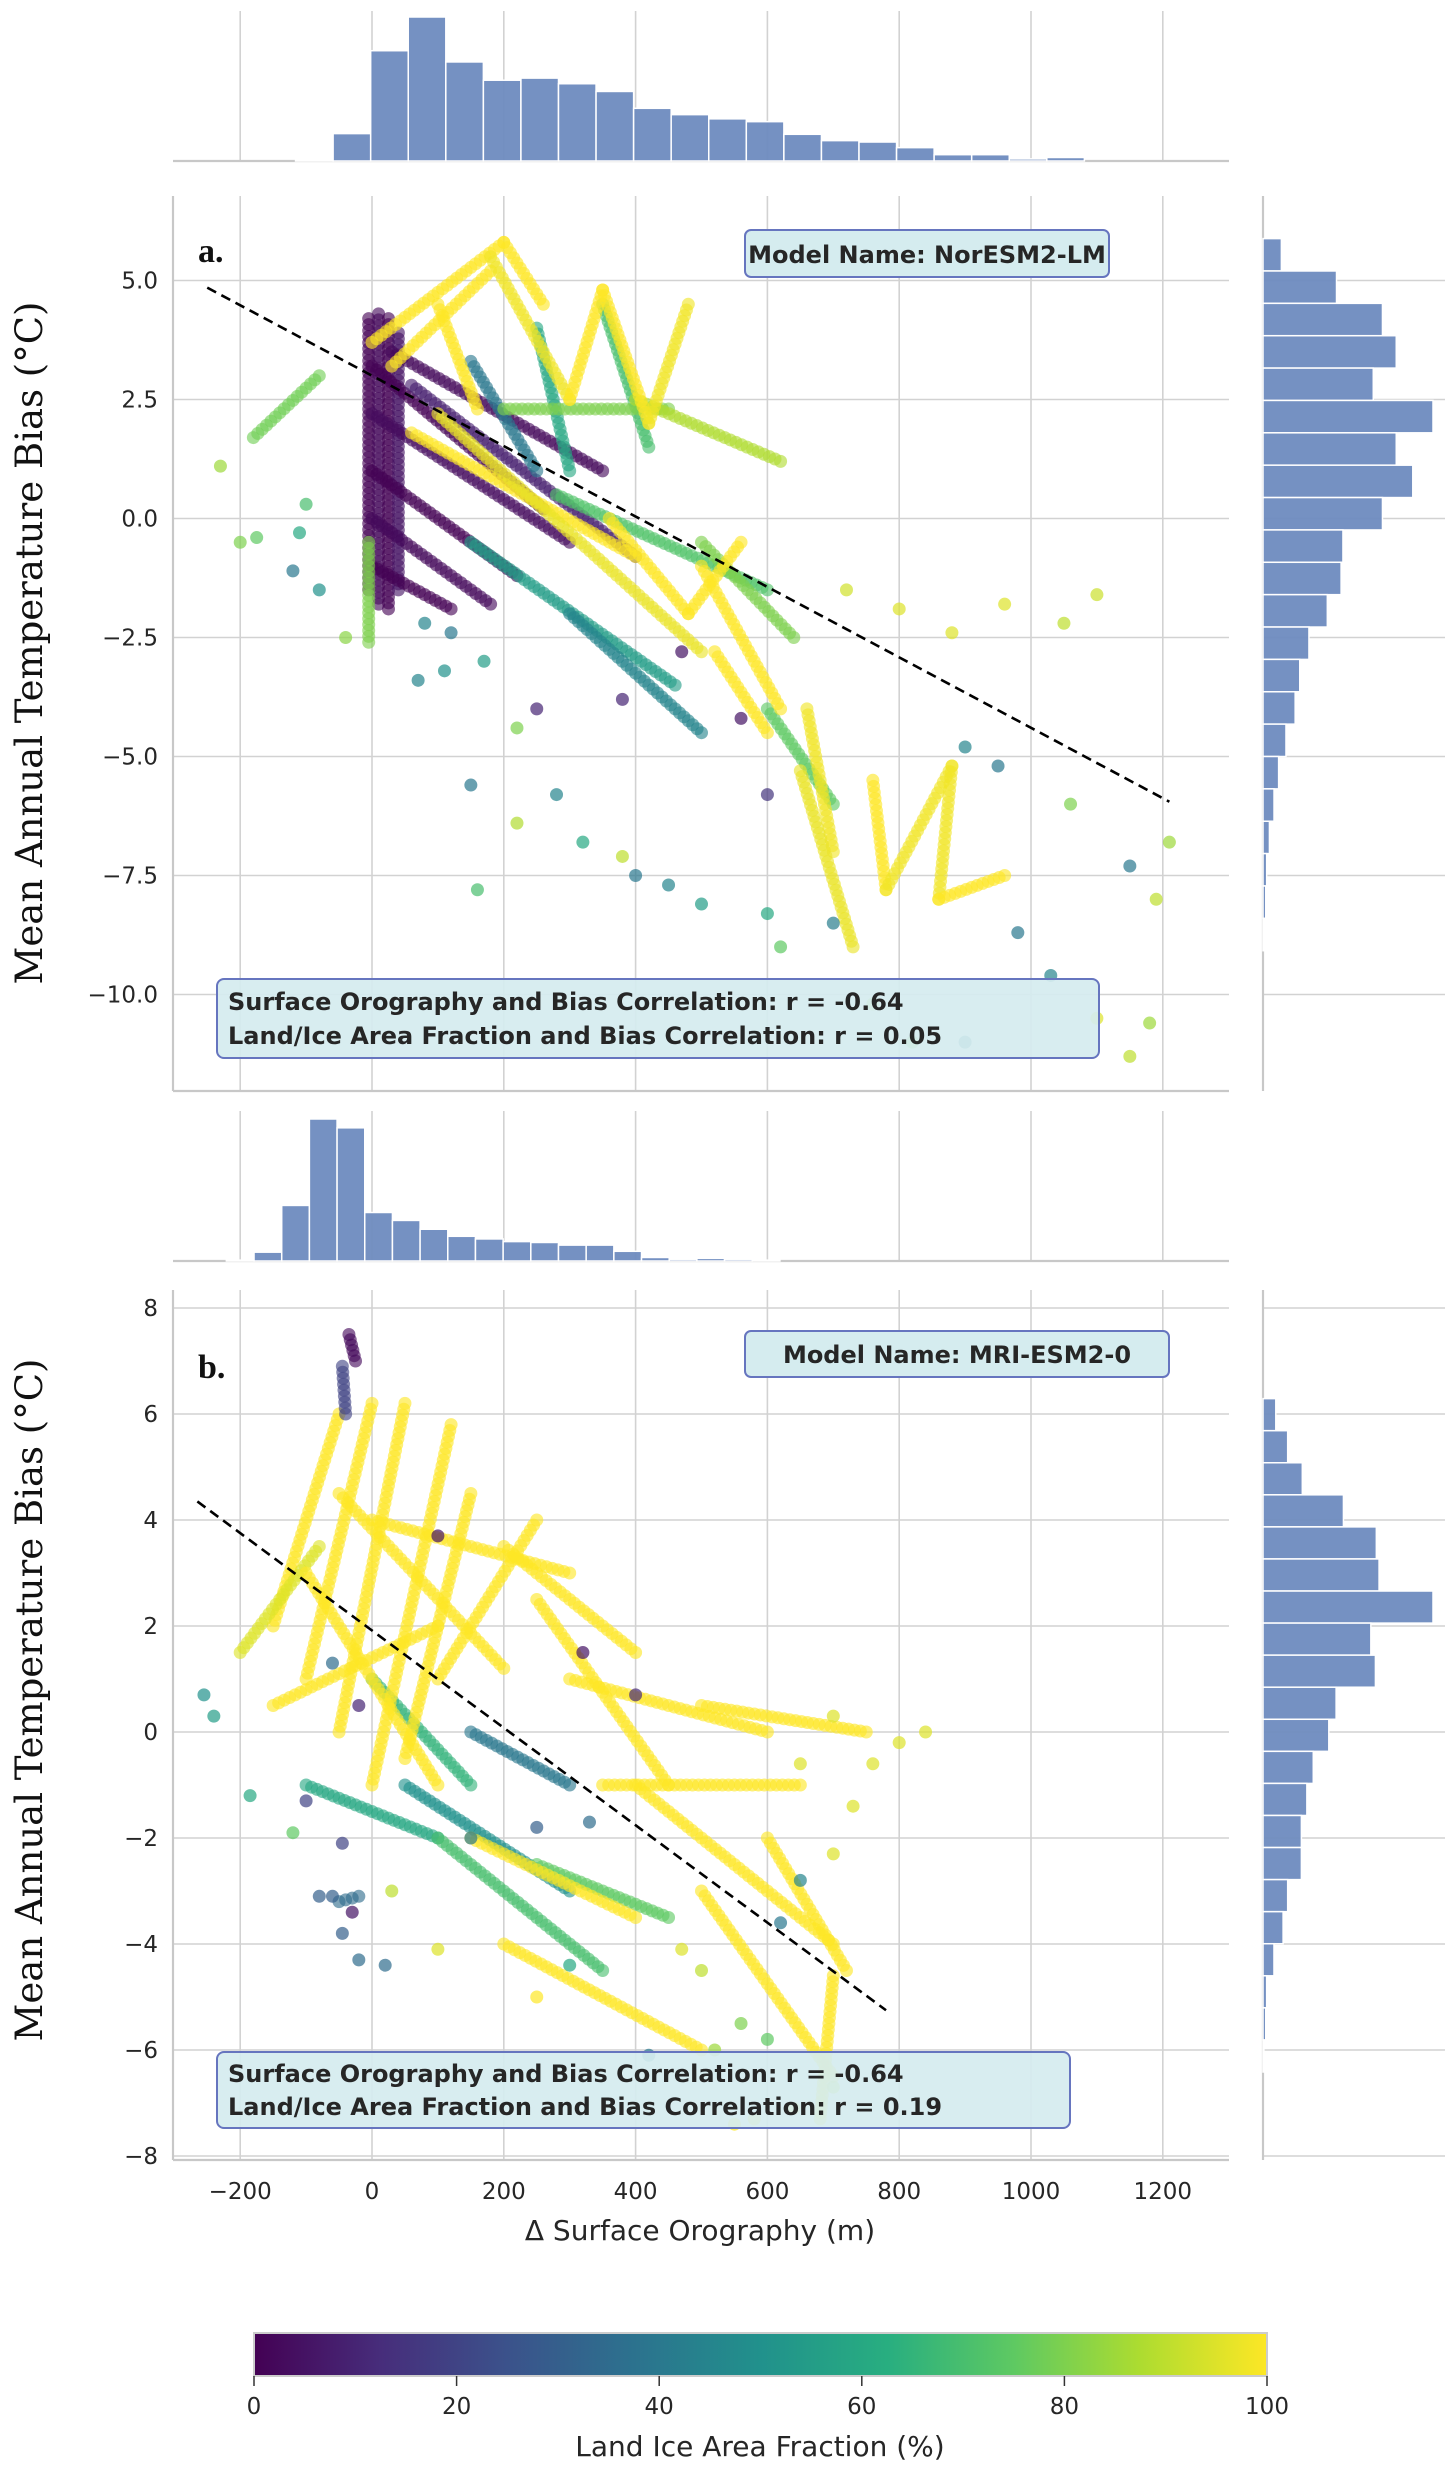 Image resolution: width=1450 pixels, height=2468 pixels. Describe the element at coordinates (636, 2192) in the screenshot. I see `x-tick-label: 400` at that location.